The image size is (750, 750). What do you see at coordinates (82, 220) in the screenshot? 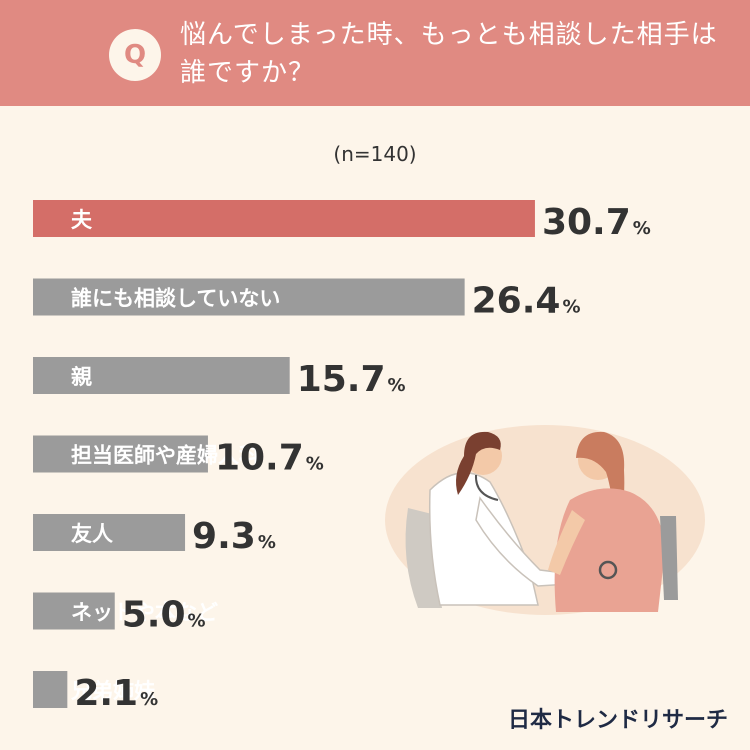
I see `bar-label: 夫` at bounding box center [82, 220].